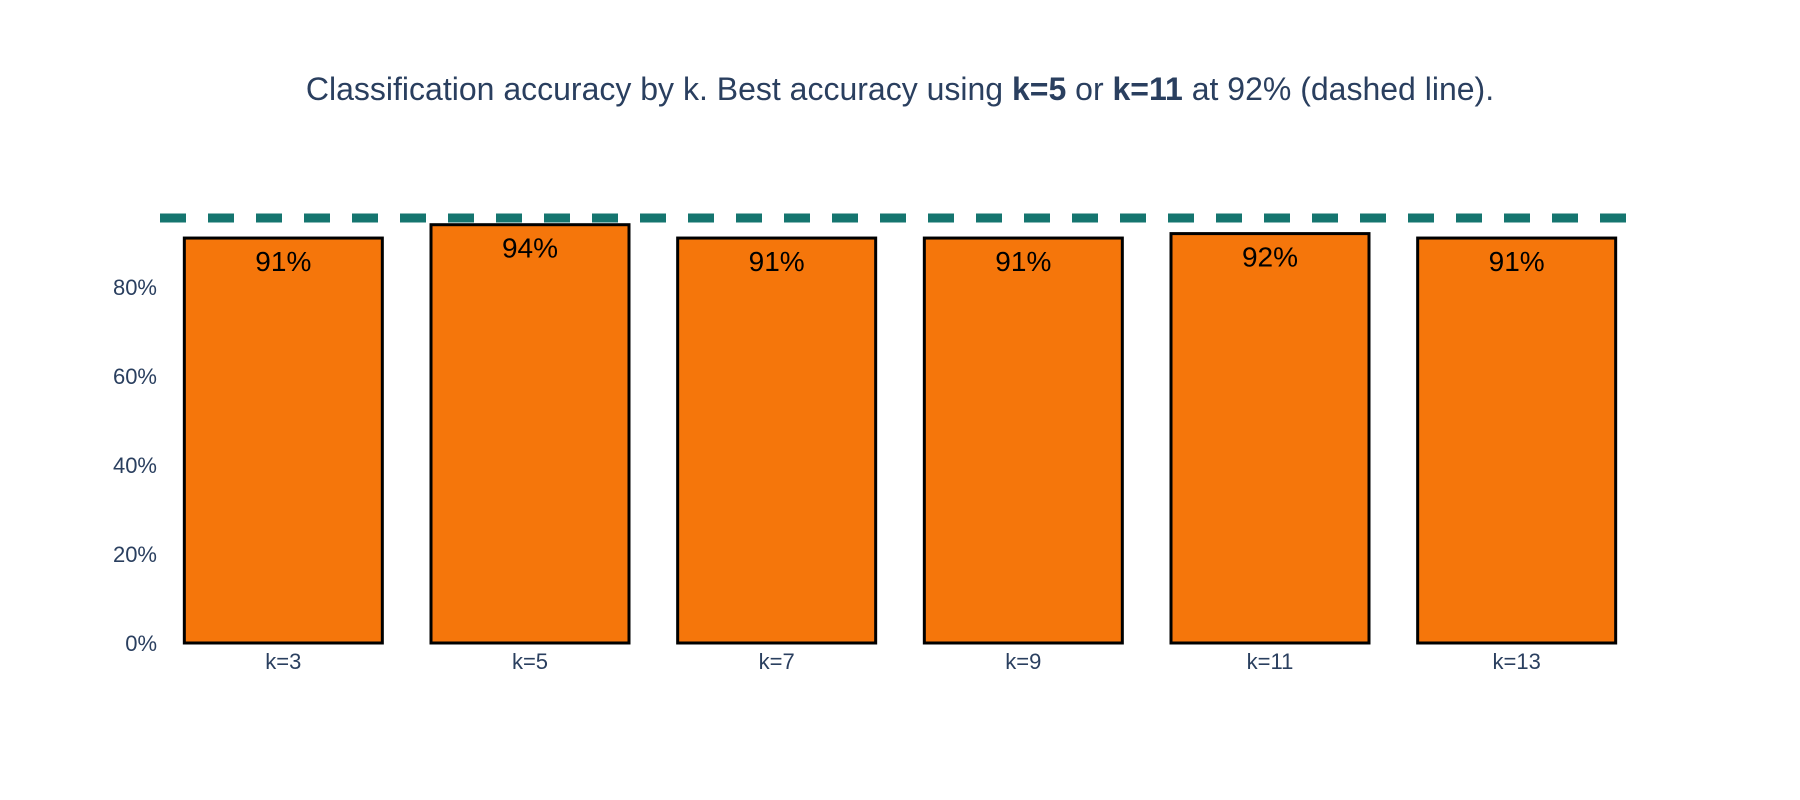 The image size is (1800, 800). What do you see at coordinates (135, 287) in the screenshot?
I see `y-tick-label: 80%` at bounding box center [135, 287].